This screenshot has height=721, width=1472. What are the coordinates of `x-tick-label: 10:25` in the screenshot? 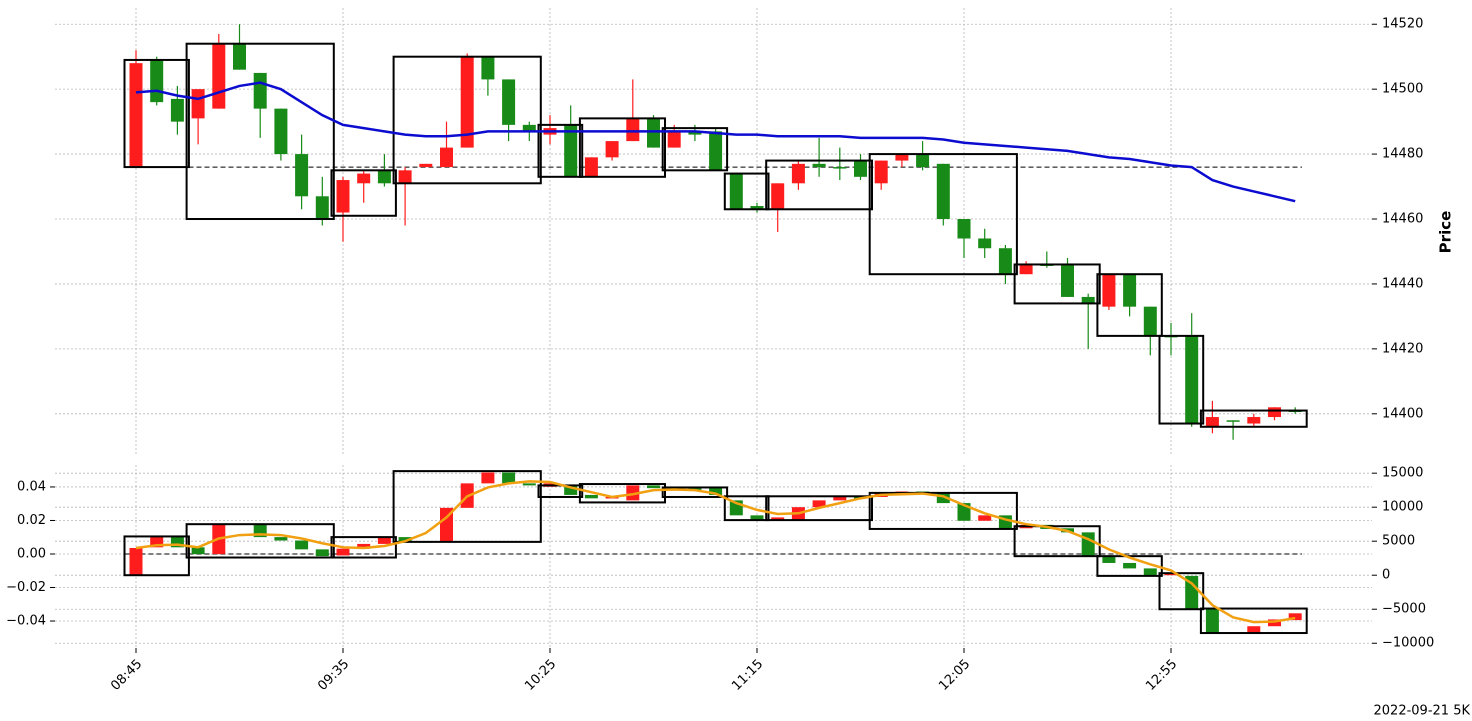 It's located at (540, 675).